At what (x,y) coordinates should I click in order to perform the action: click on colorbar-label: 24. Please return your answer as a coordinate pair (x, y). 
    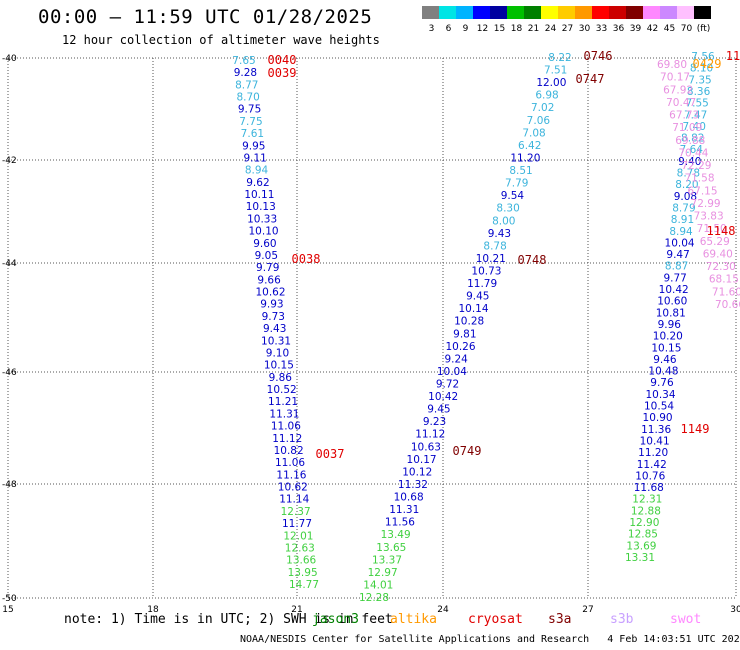
    Looking at the image, I should click on (551, 29).